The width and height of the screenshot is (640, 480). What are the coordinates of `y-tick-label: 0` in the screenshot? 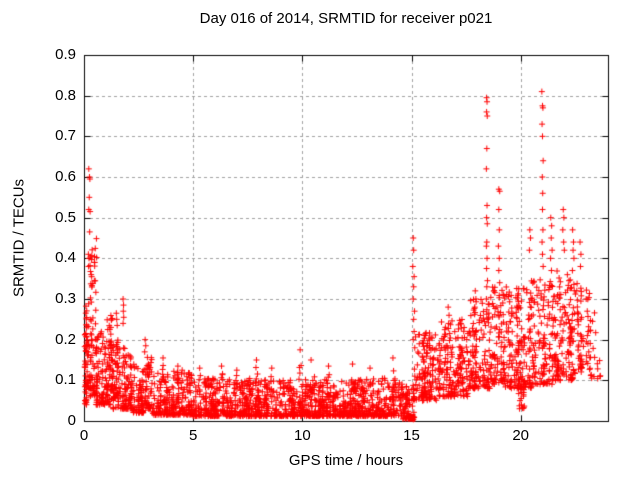 It's located at (71, 420).